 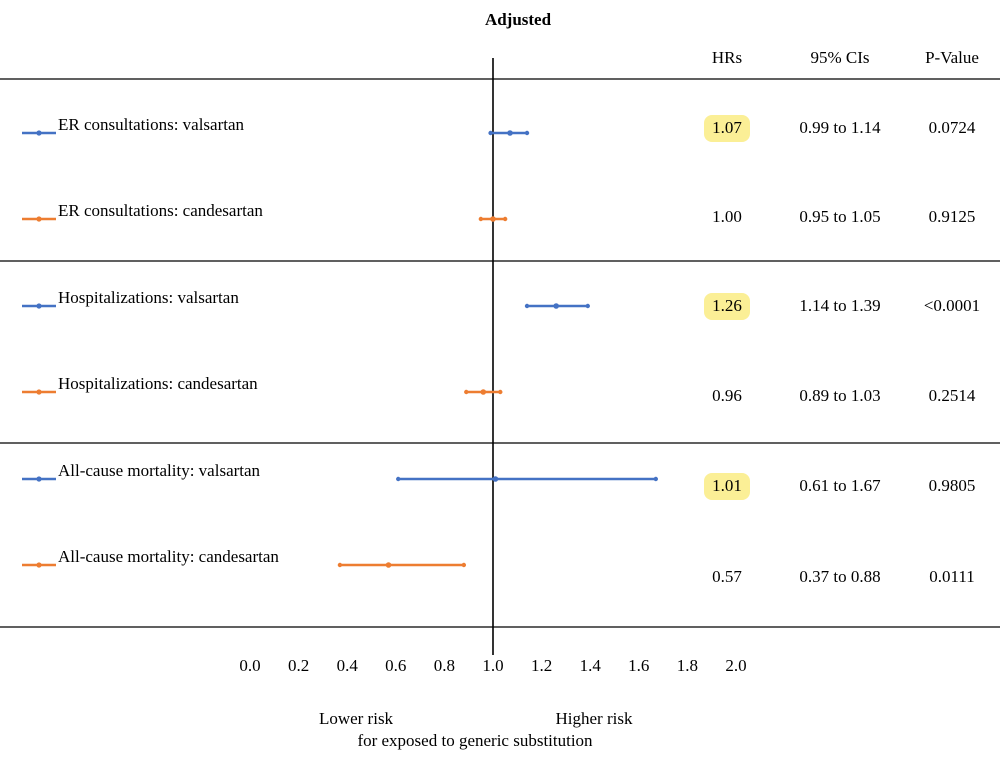 I want to click on p-value: 0.9125, so click(x=952, y=216).